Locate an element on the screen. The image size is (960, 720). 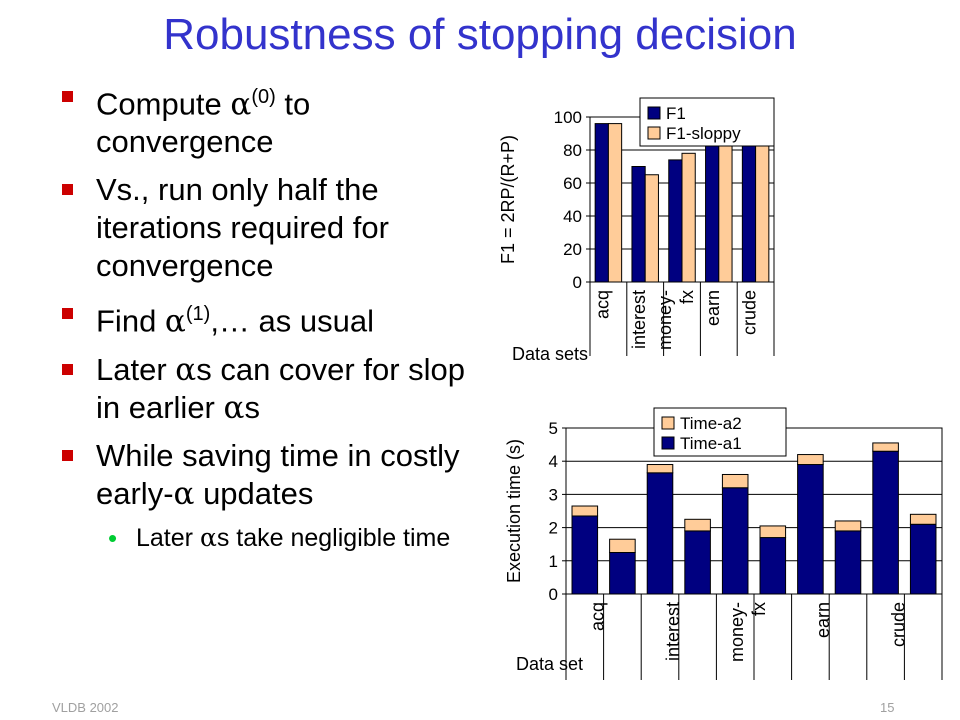
y-tick-label: 60 is located at coordinates (572, 183).